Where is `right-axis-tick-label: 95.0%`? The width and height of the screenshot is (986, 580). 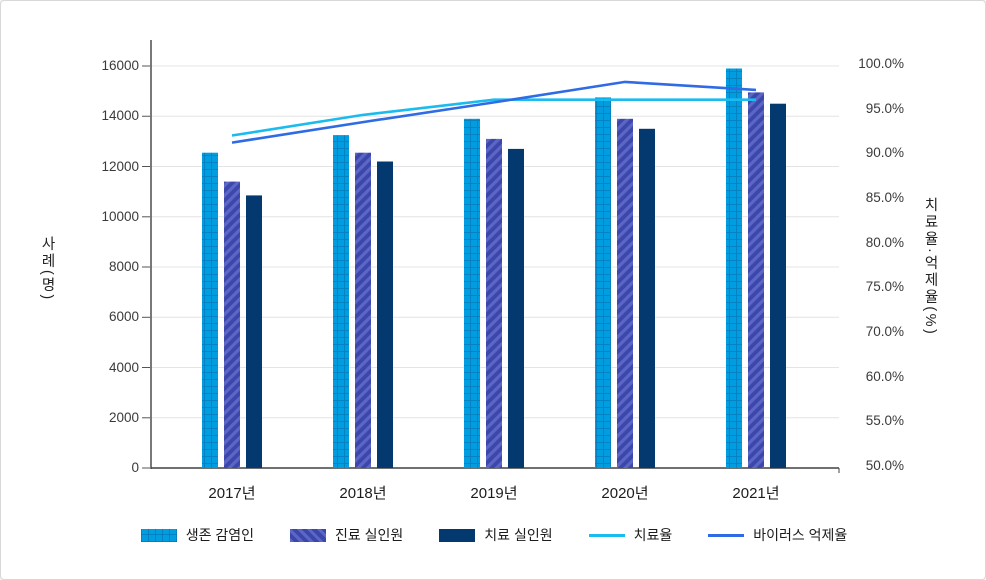 right-axis-tick-label: 95.0% is located at coordinates (884, 108).